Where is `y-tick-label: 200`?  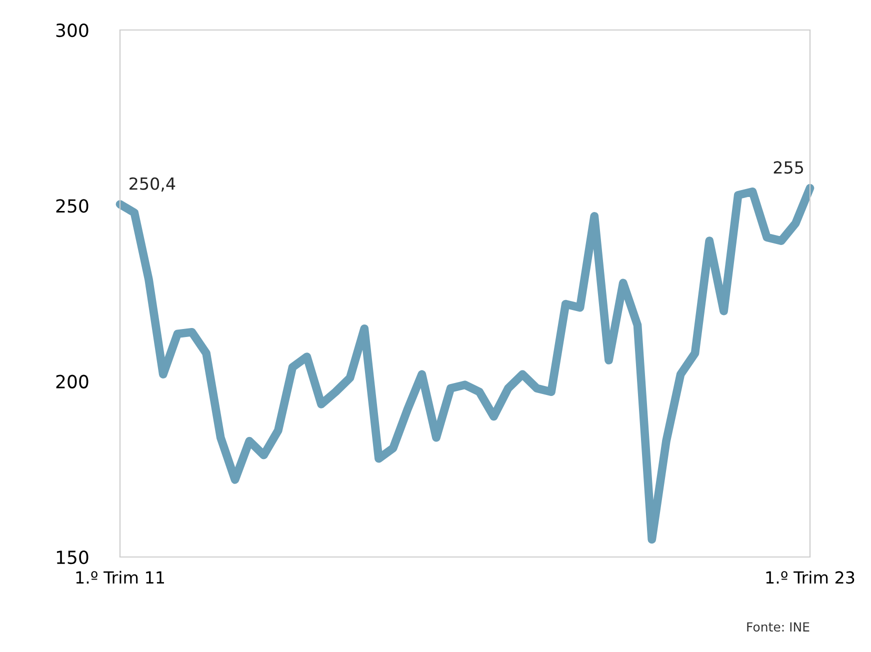
y-tick-label: 200 is located at coordinates (72, 381).